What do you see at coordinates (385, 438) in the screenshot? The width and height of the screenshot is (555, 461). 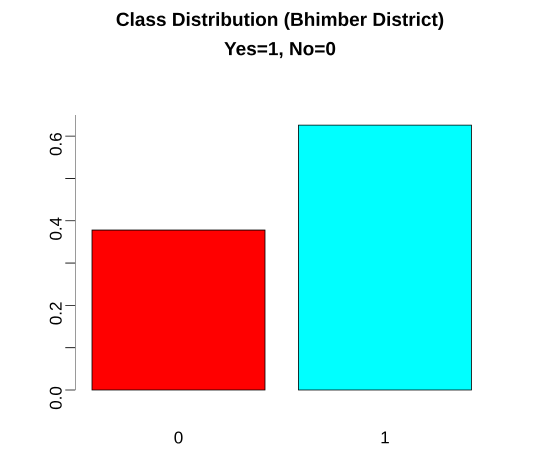 I see `x-tick-label: 1` at bounding box center [385, 438].